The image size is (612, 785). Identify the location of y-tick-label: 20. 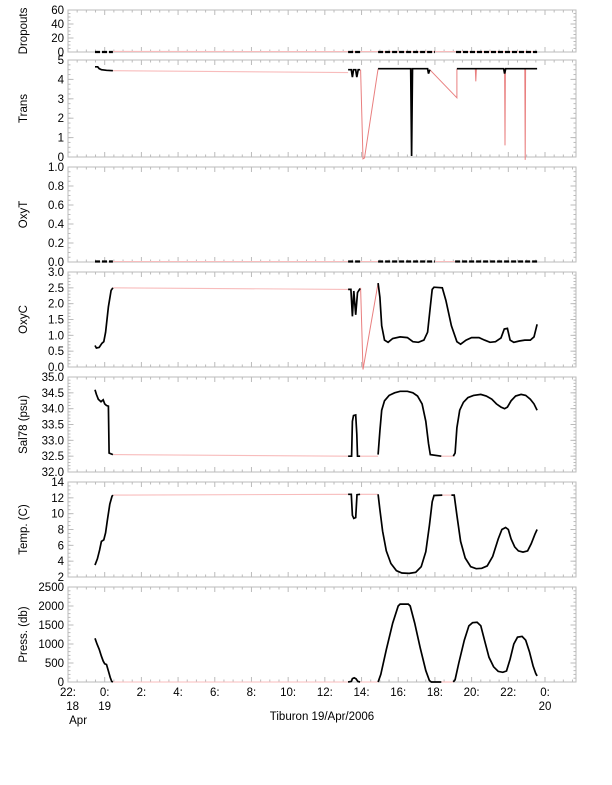
(57, 39).